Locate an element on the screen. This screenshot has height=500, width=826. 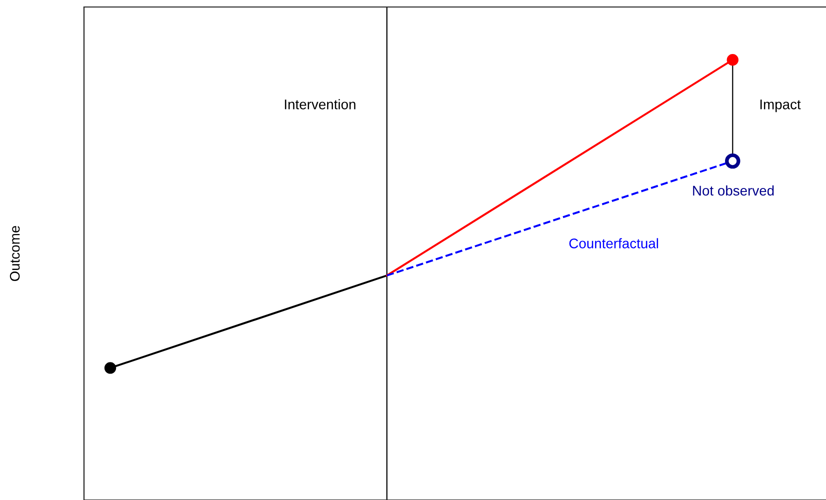
annotation: Intervention is located at coordinates (320, 104).